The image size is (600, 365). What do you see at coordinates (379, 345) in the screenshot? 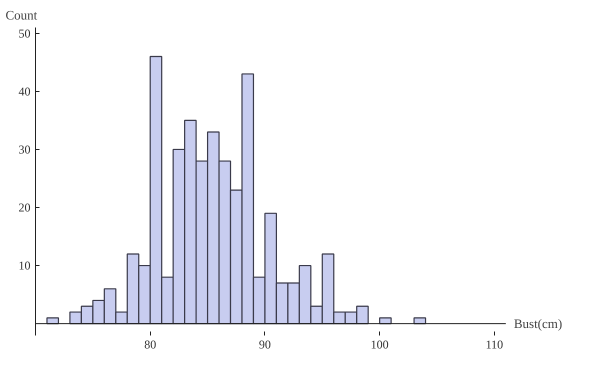
I see `x-tick-label: 100` at bounding box center [379, 345].